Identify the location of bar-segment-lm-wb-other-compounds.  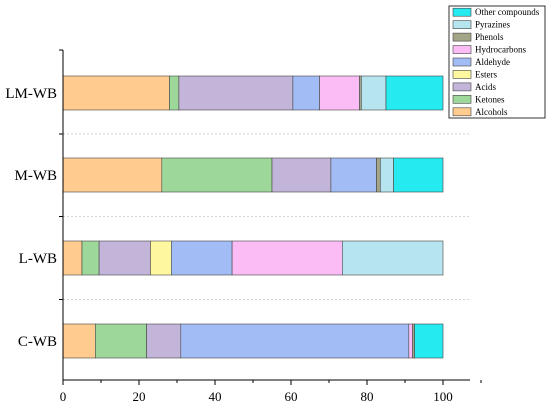
(414, 93).